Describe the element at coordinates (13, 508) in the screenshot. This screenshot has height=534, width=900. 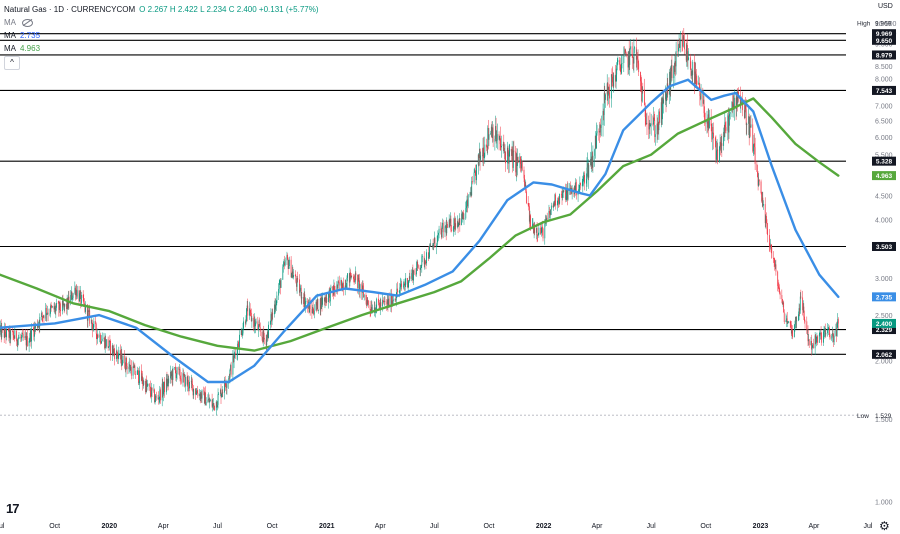
I see `tradingview-logo: 17` at that location.